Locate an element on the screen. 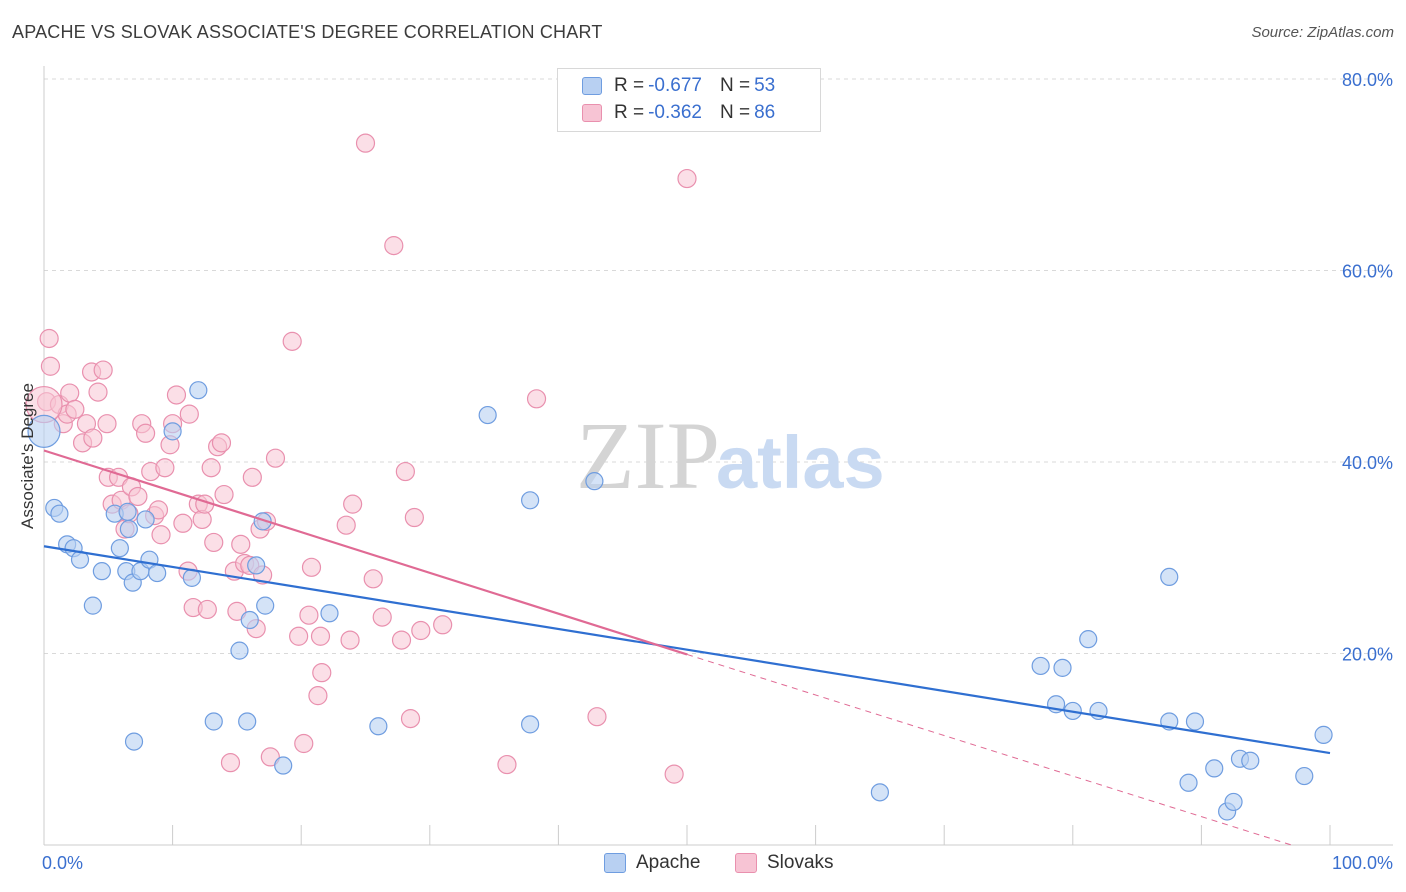  y-axis-label: Associate's Degree is located at coordinates (27, 456).